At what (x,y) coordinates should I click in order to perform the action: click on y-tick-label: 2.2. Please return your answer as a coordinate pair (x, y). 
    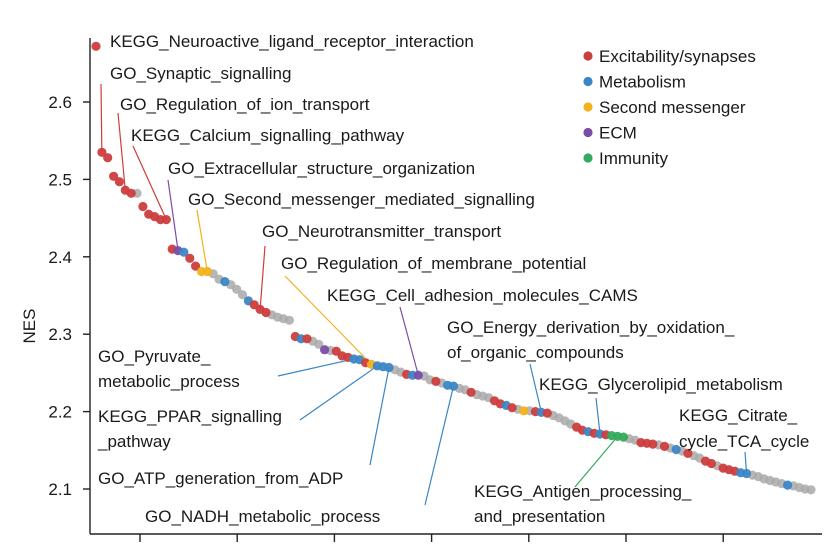
    Looking at the image, I should click on (60, 412).